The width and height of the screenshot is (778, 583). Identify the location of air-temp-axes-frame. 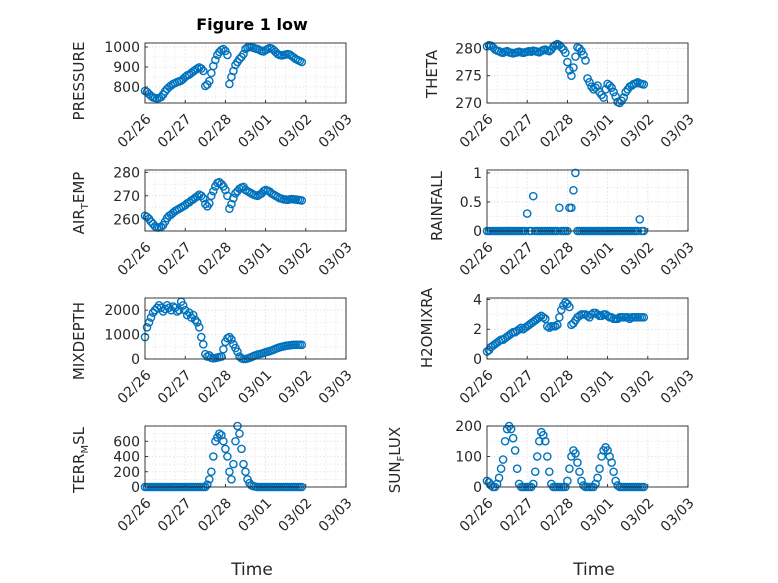
(245, 200).